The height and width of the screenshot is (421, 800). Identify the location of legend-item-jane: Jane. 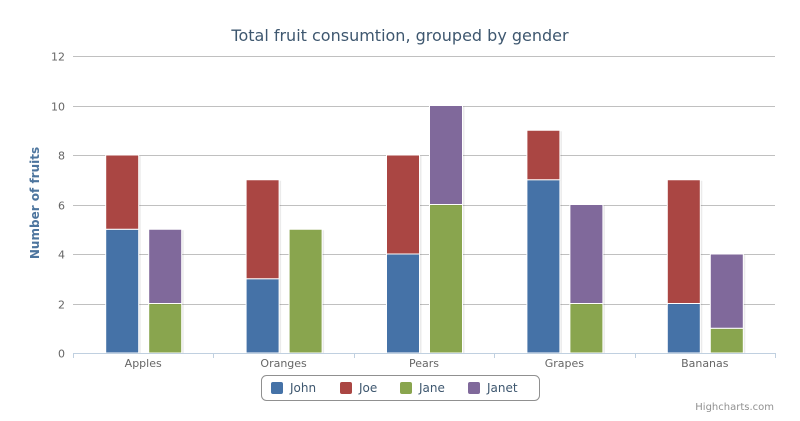
(422, 388).